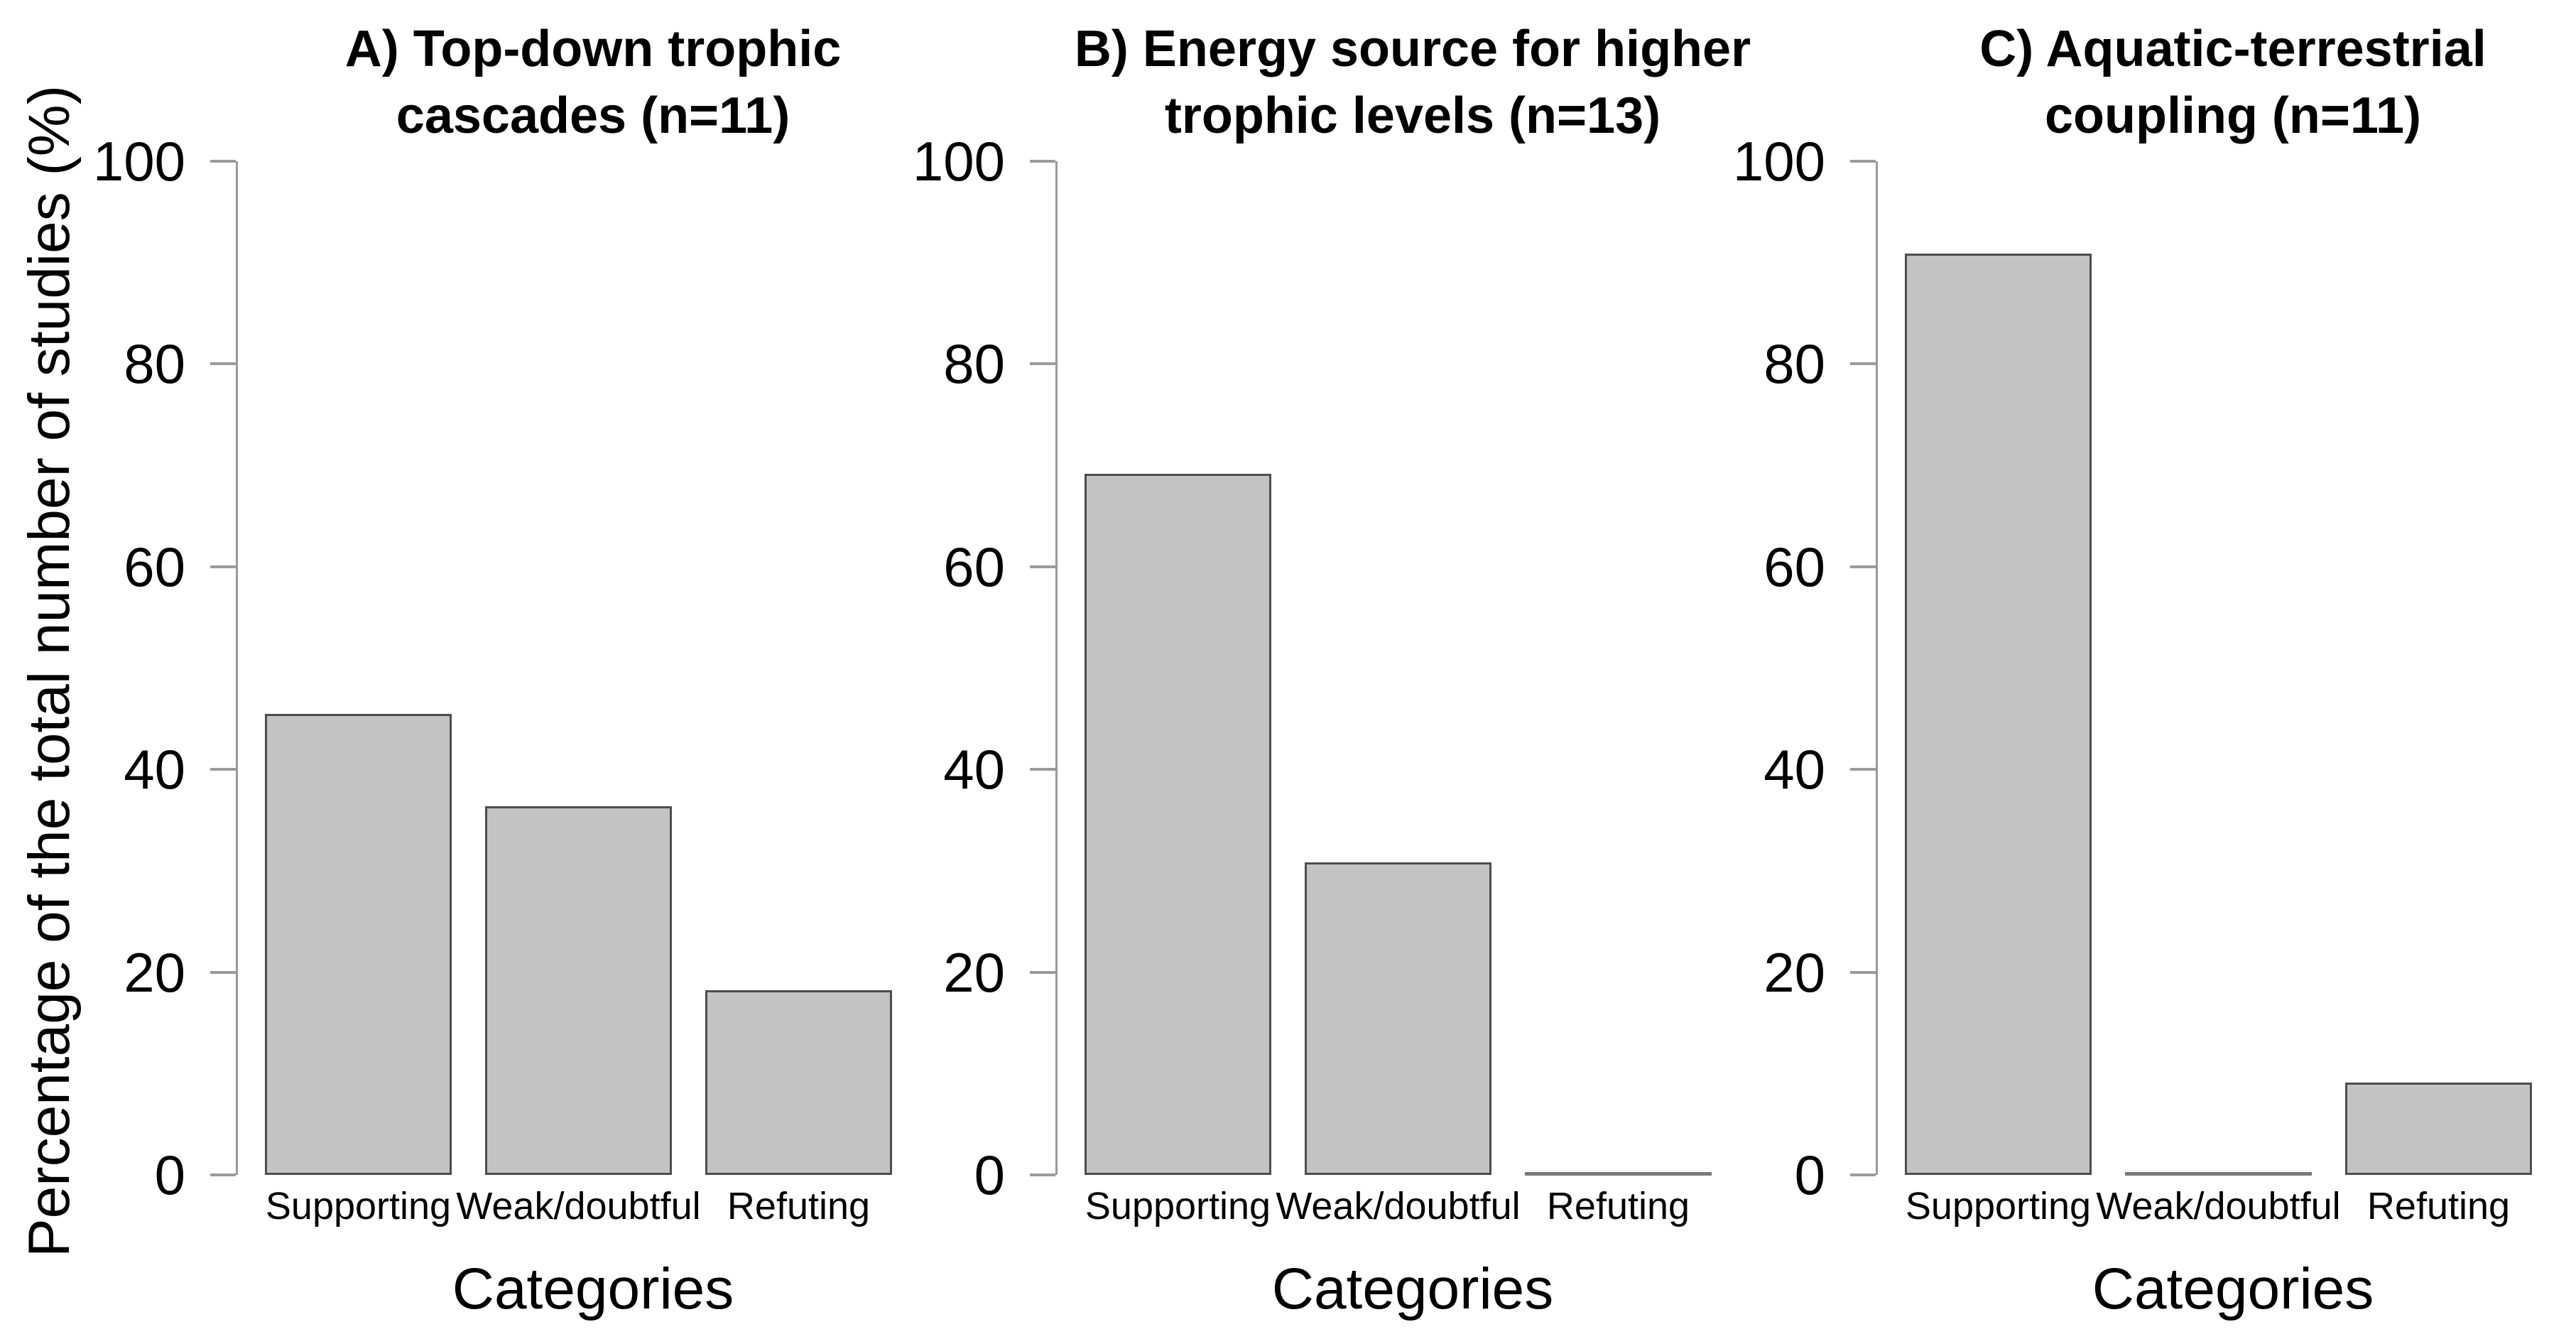 The width and height of the screenshot is (2576, 1339). What do you see at coordinates (1413, 116) in the screenshot?
I see `panel-b-title-line2: trophic levels (n=13)` at bounding box center [1413, 116].